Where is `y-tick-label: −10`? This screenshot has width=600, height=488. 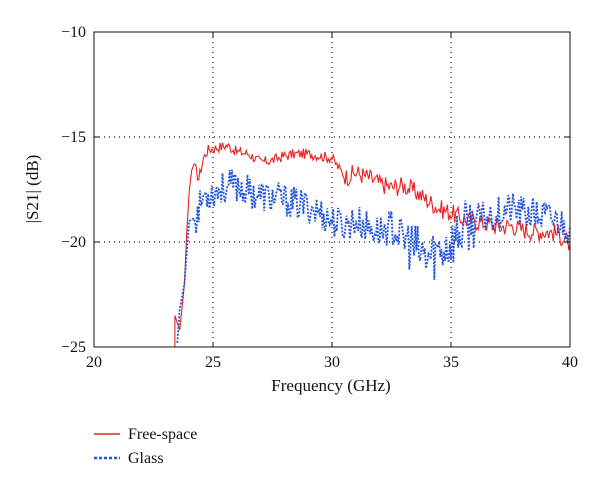
y-tick-label: −10 is located at coordinates (73, 32).